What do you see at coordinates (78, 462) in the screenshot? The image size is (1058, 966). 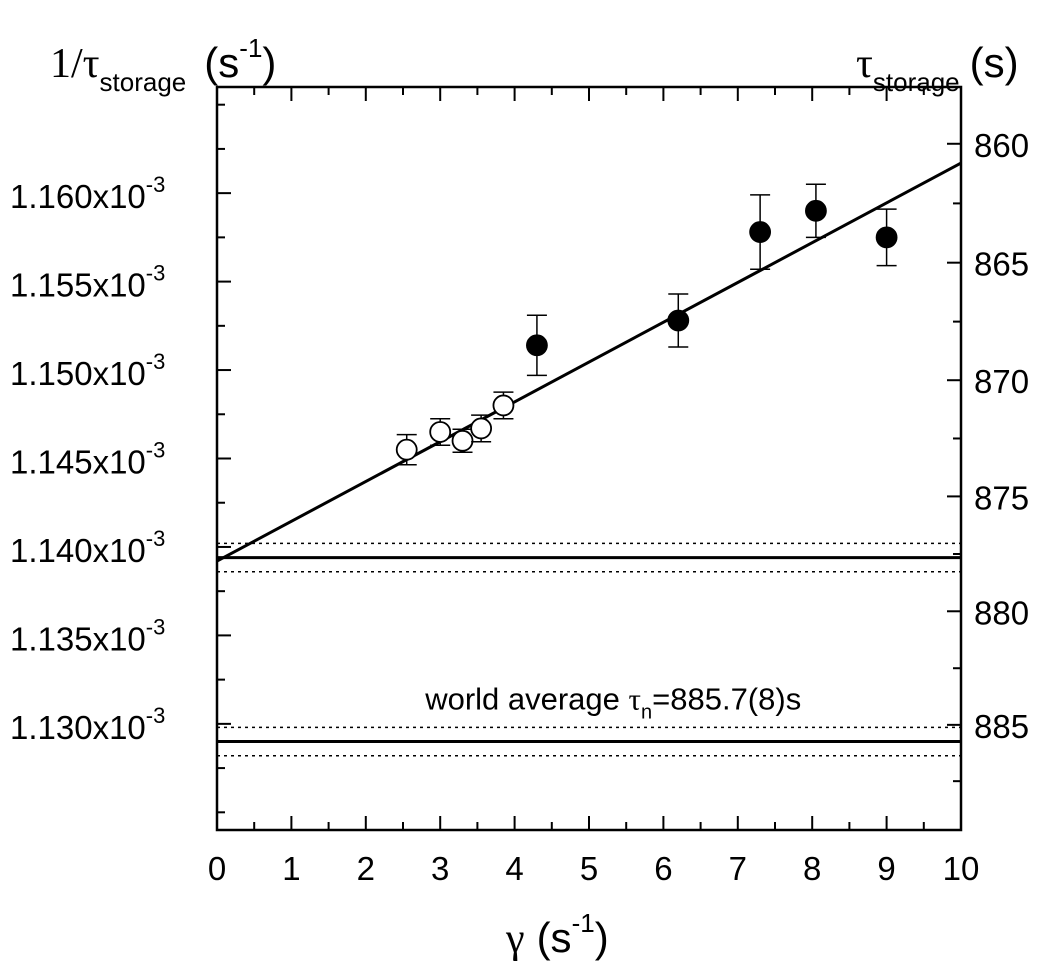 I see `y-left-tick-mantissa: 1.145x10` at bounding box center [78, 462].